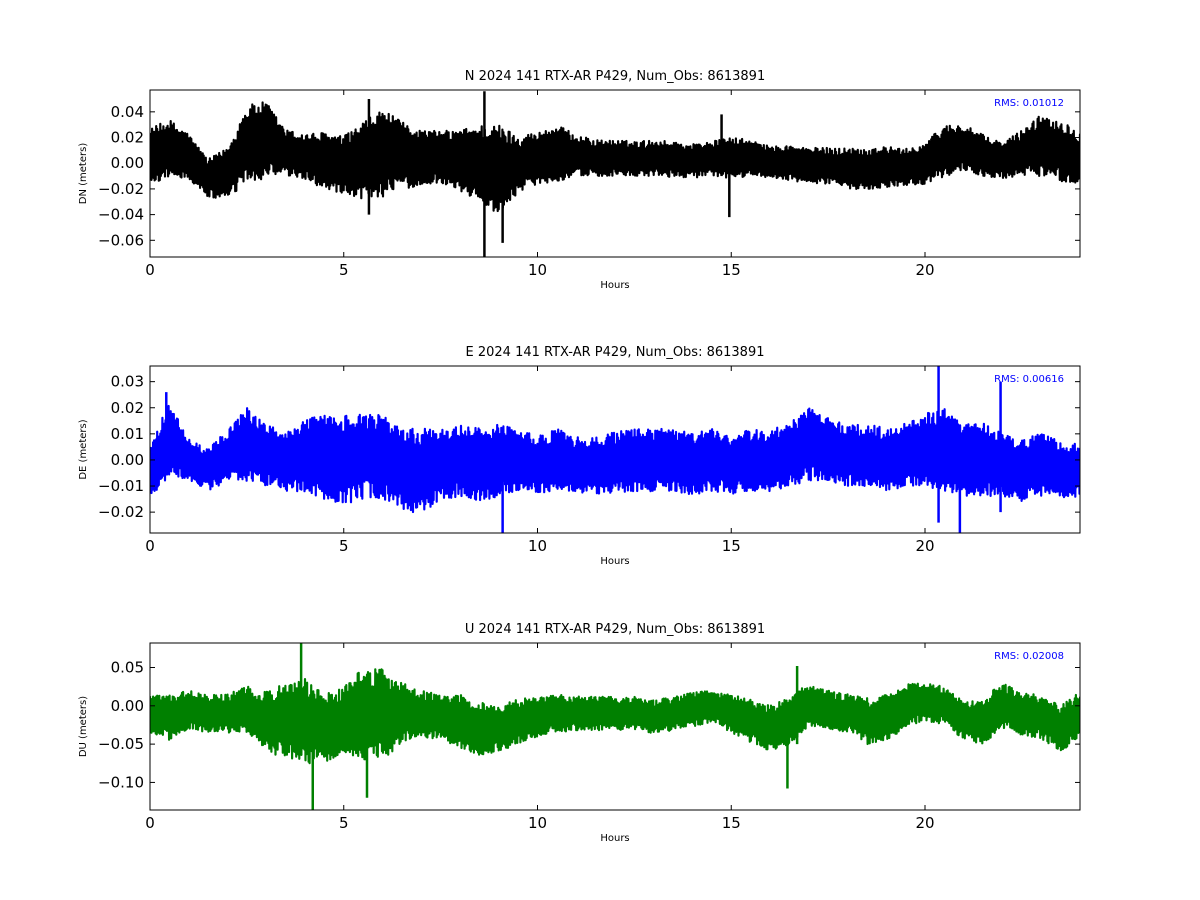 The height and width of the screenshot is (900, 1200). I want to click on rms-annotation: RMS: 0.00616, so click(1029, 379).